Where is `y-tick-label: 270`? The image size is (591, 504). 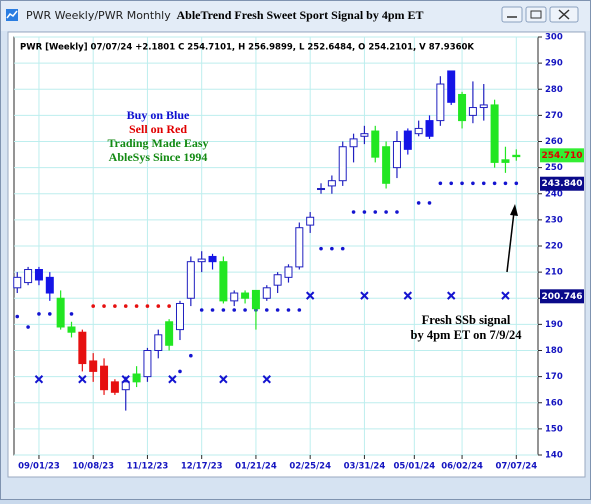
y-tick-label: 270 is located at coordinates (554, 116).